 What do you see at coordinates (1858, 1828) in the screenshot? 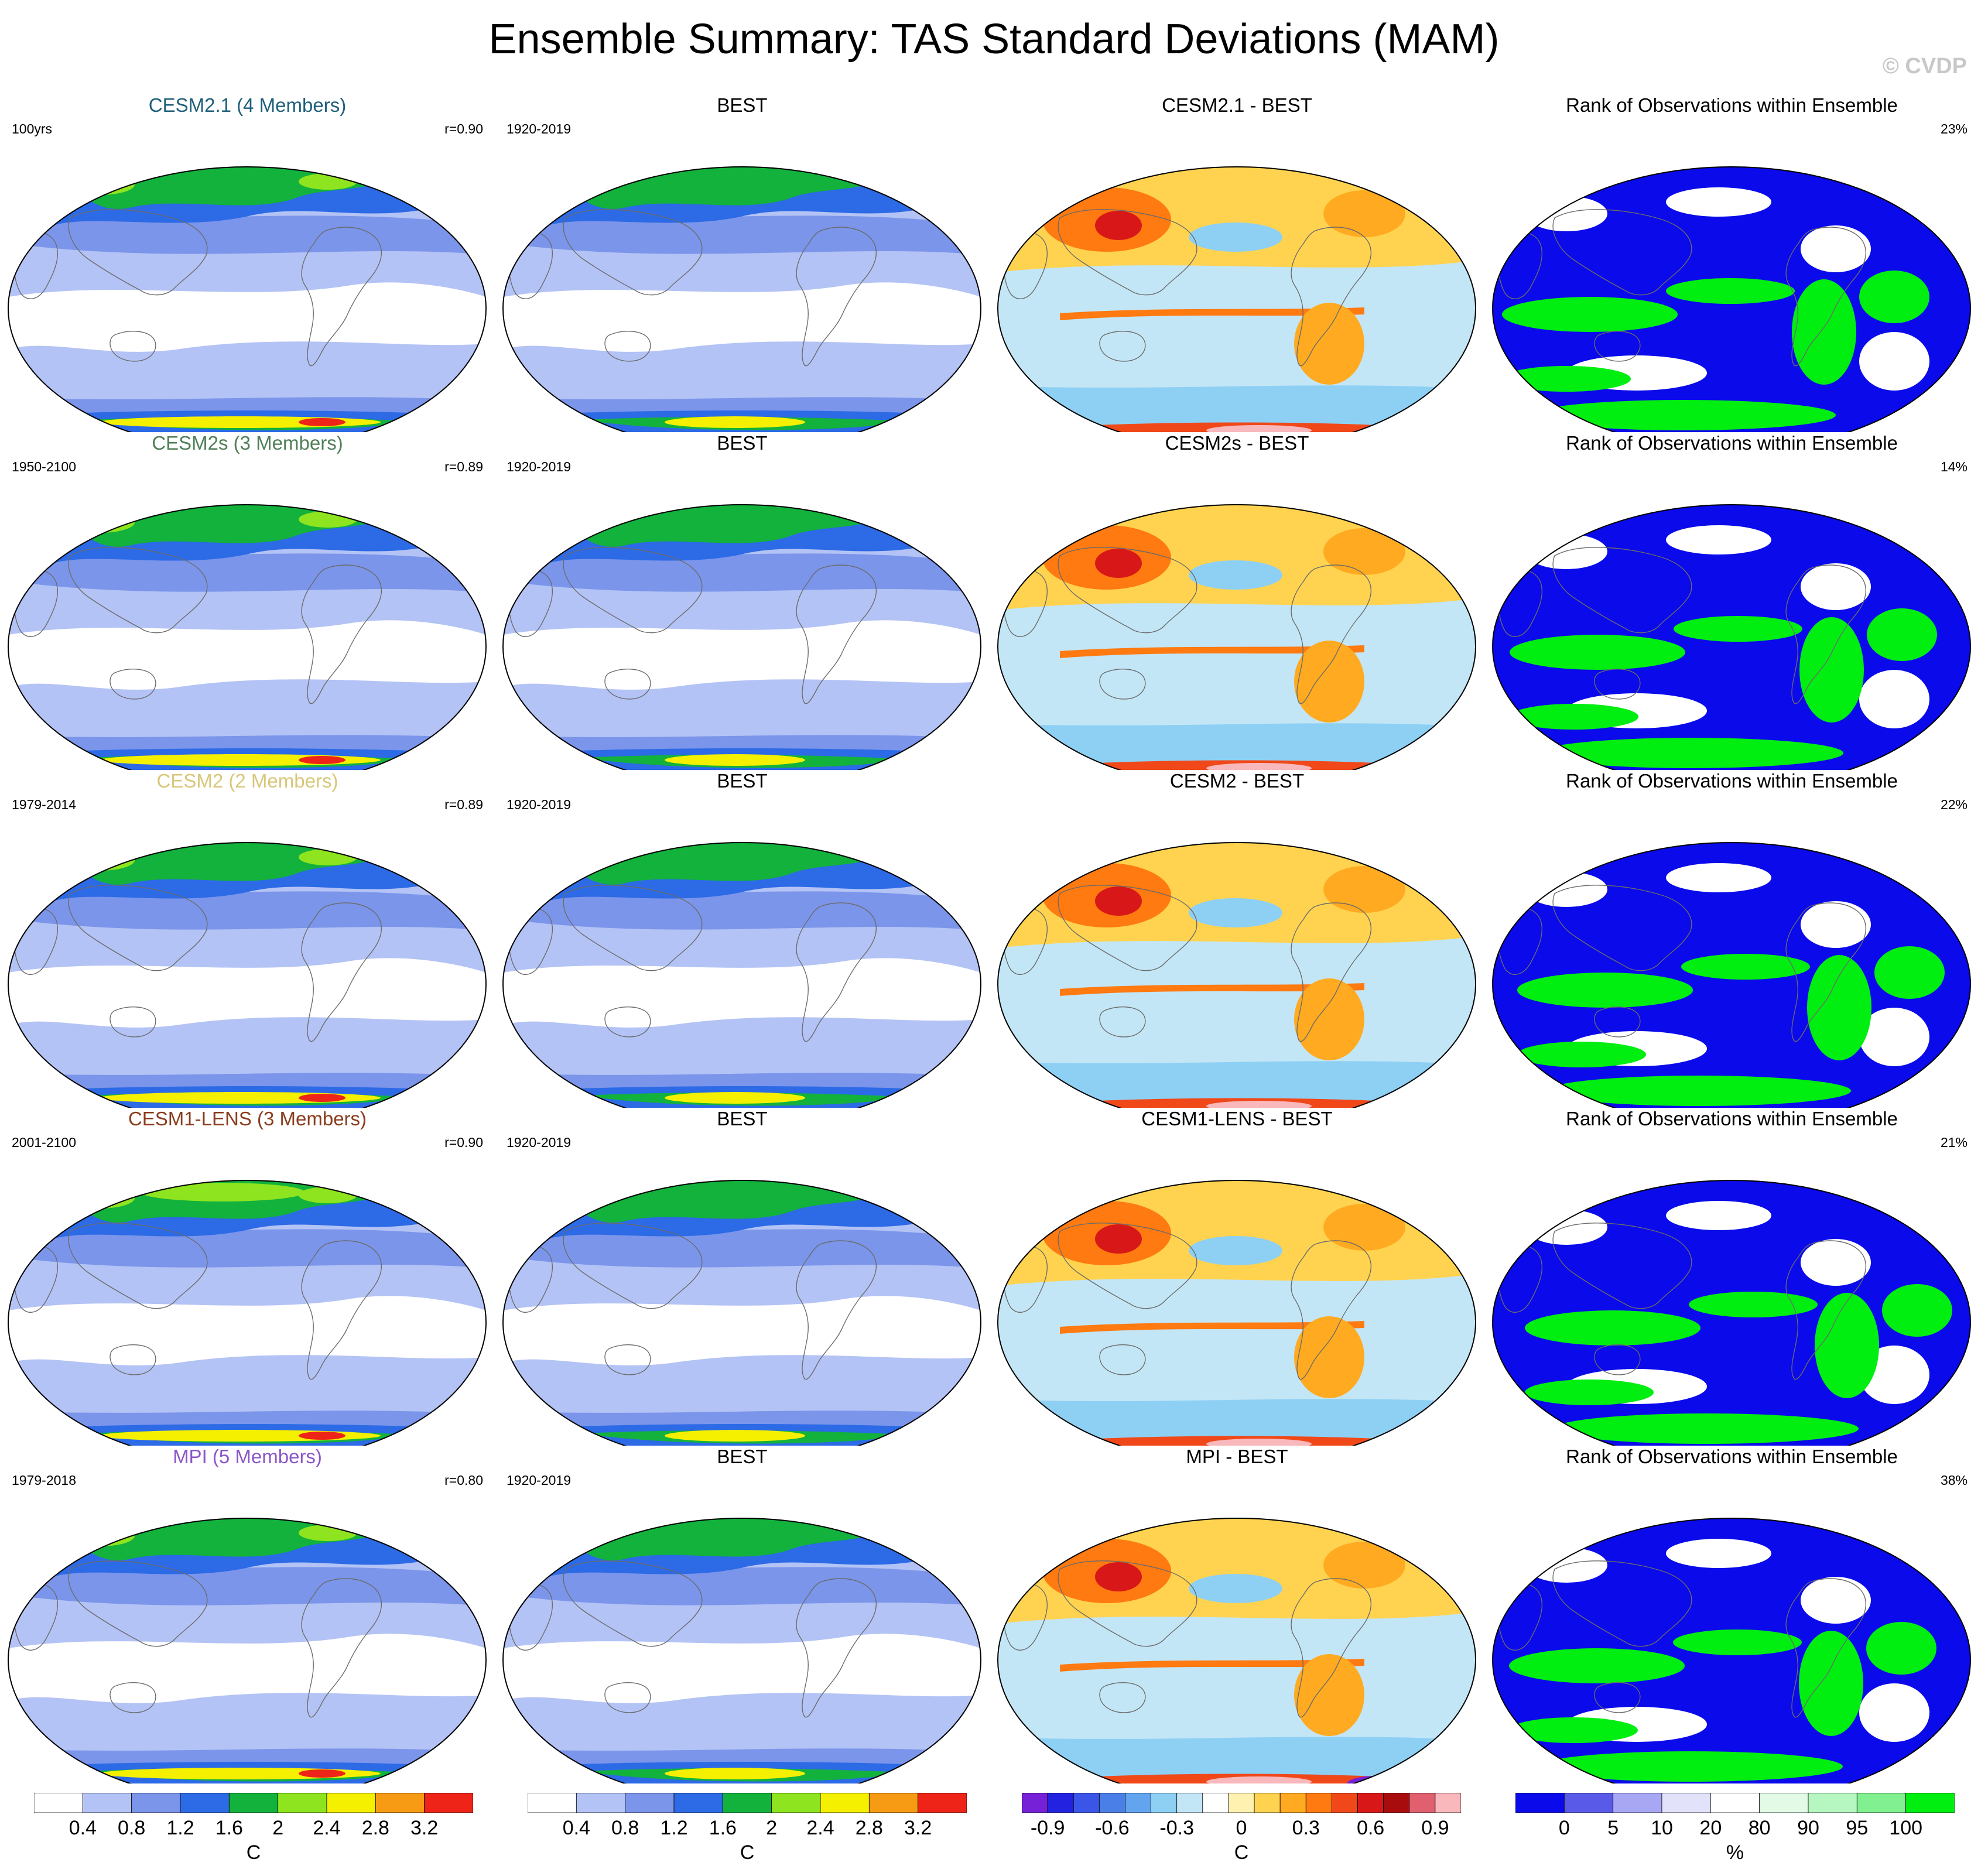
I see `rank-colorbar-tick-label: 95` at bounding box center [1858, 1828].